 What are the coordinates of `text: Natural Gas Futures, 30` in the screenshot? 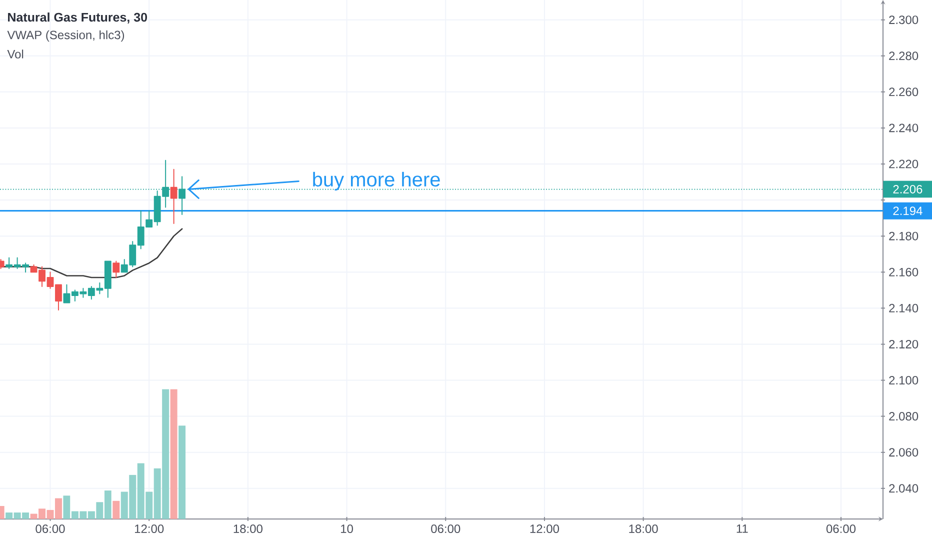 It's located at (78, 18).